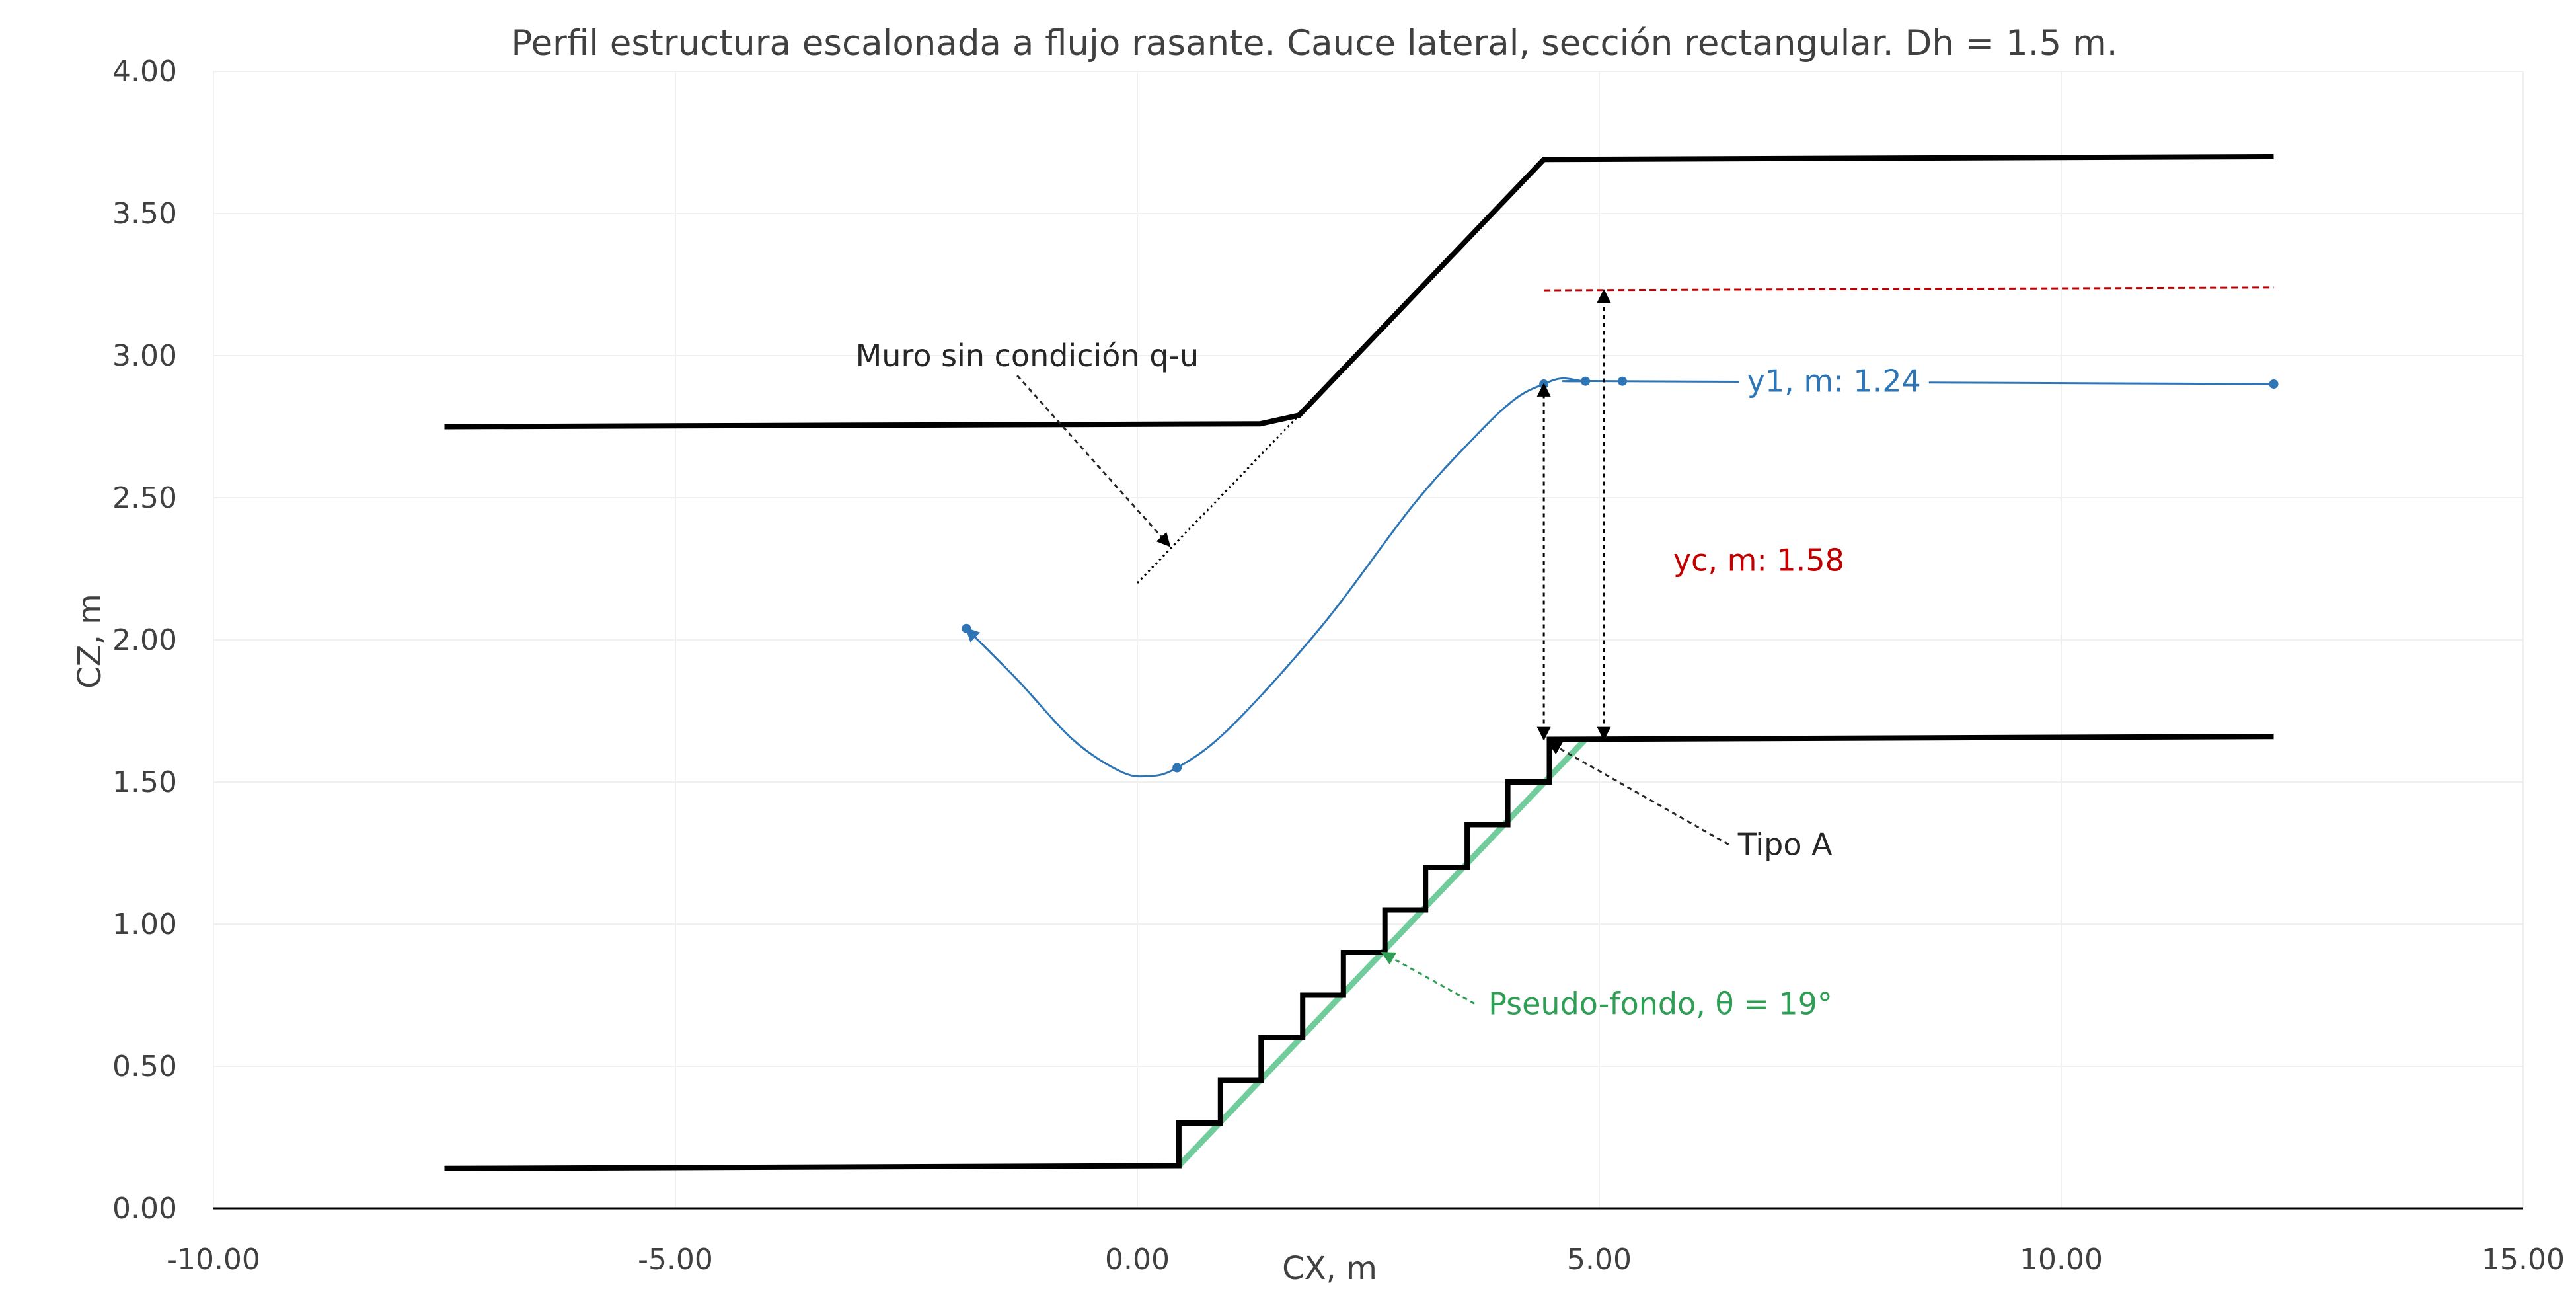 Image resolution: width=2576 pixels, height=1289 pixels. Describe the element at coordinates (2062, 1259) in the screenshot. I see `x-tick-label: 10.00` at that location.